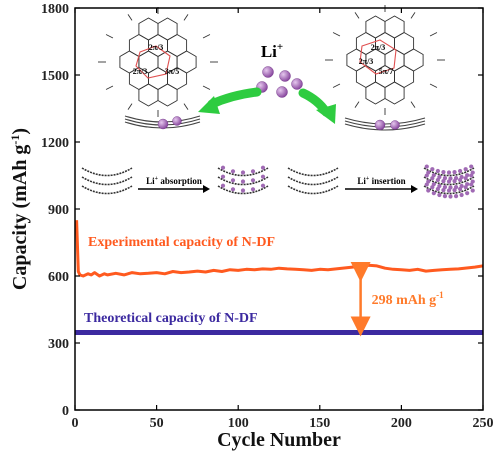 Image resolution: width=500 pixels, height=455 pixels. Describe the element at coordinates (58, 277) in the screenshot. I see `y-tick-label: 600` at that location.